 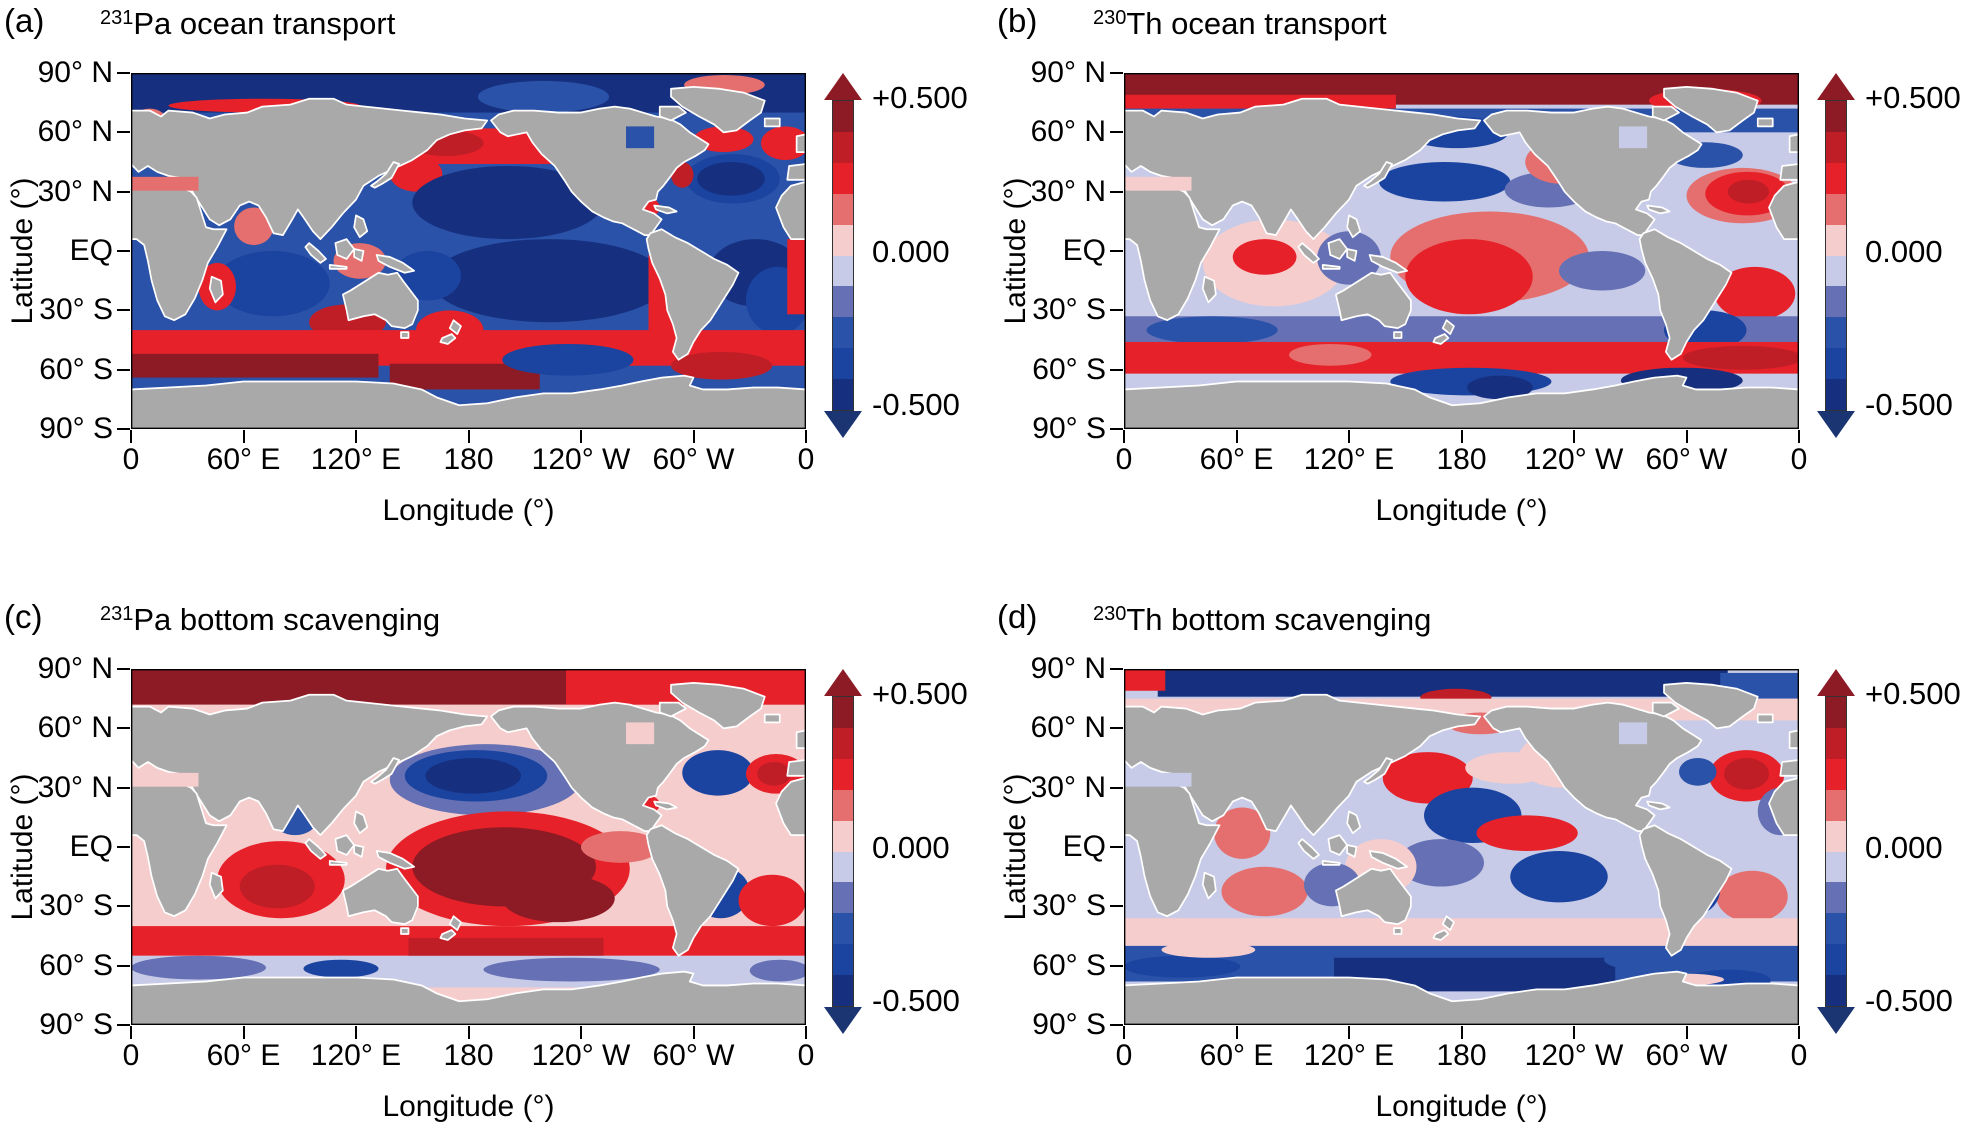 I want to click on colorbar-min-label: -0.500, so click(x=916, y=1000).